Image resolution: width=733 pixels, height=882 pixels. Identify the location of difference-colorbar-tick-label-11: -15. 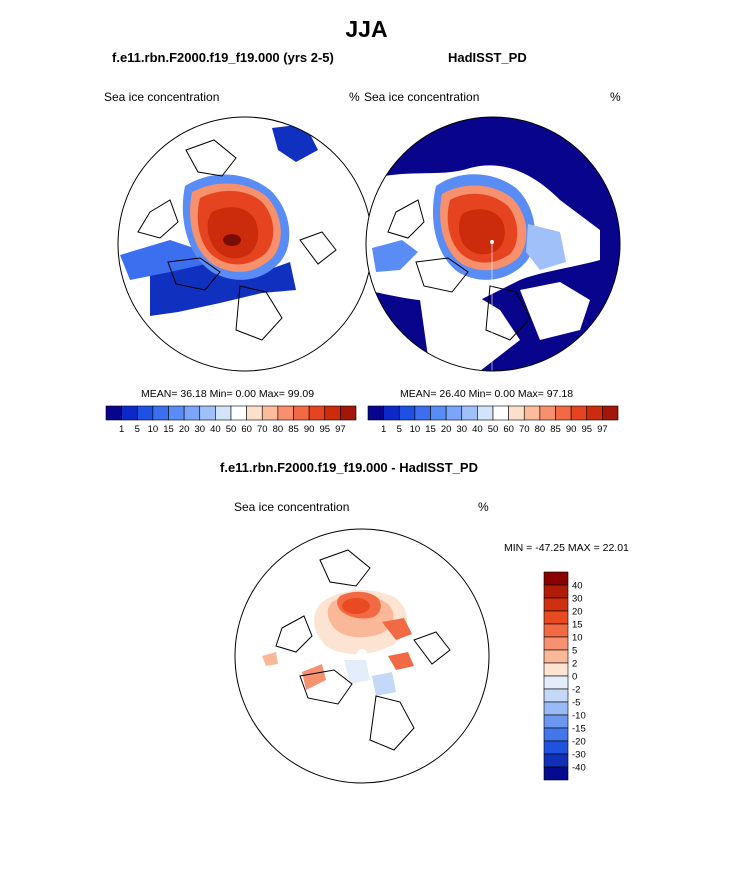
(579, 729).